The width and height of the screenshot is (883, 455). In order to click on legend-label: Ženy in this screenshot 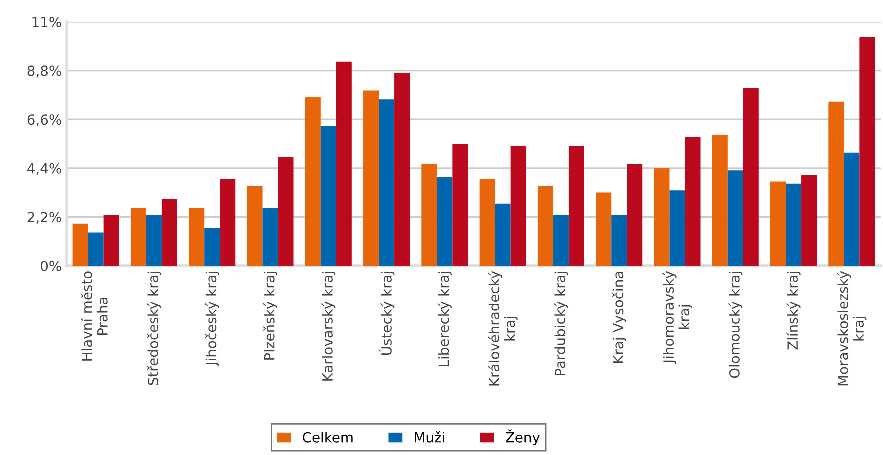, I will do `click(523, 438)`.